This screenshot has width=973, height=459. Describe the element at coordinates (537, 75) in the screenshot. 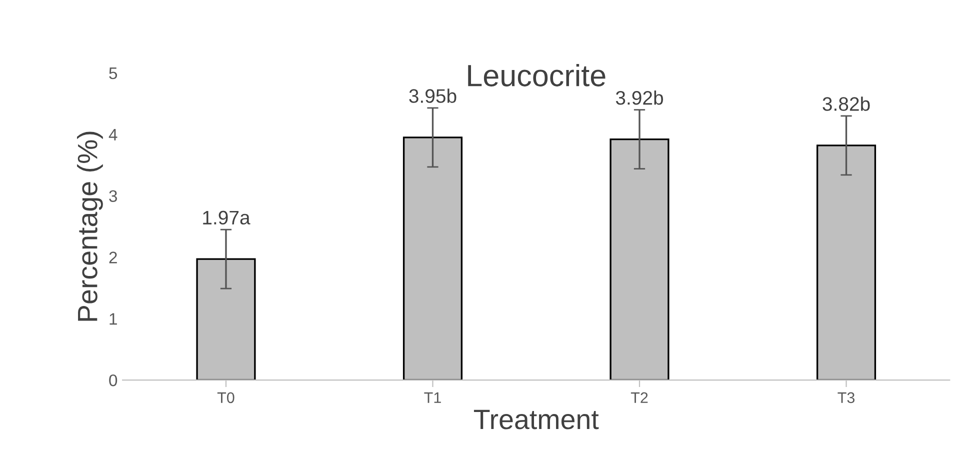

I see `chart-title: Leucocrite` at that location.